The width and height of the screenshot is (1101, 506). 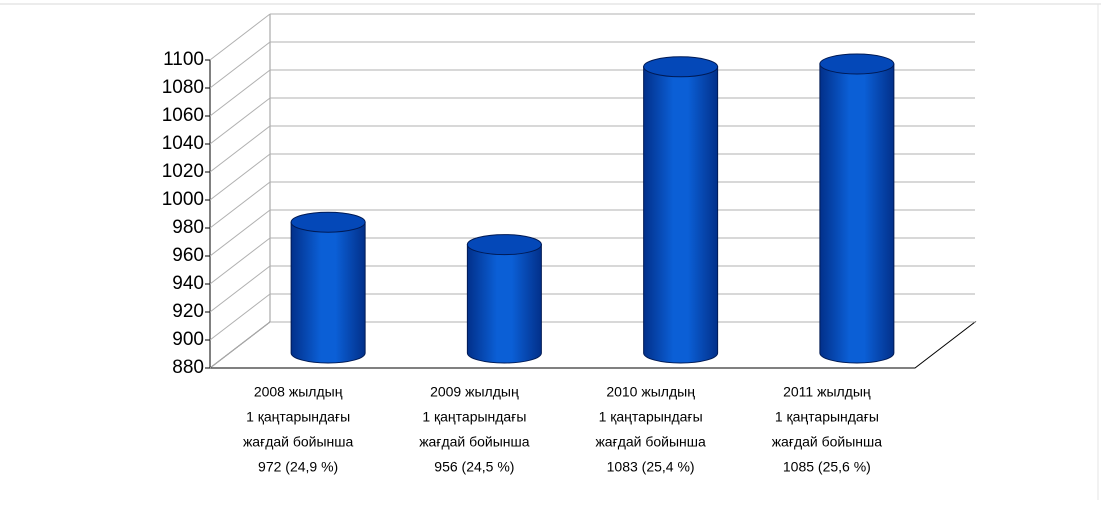 I want to click on y-tick-label: 960, so click(x=188, y=255).